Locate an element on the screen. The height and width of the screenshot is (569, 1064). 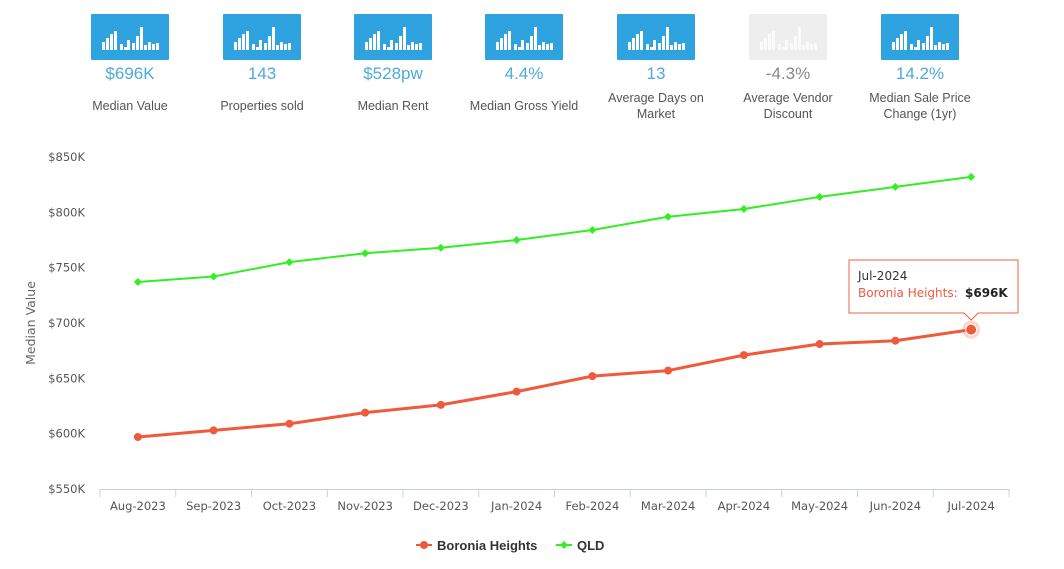
x-tick-label: Oct-2023 is located at coordinates (289, 506).